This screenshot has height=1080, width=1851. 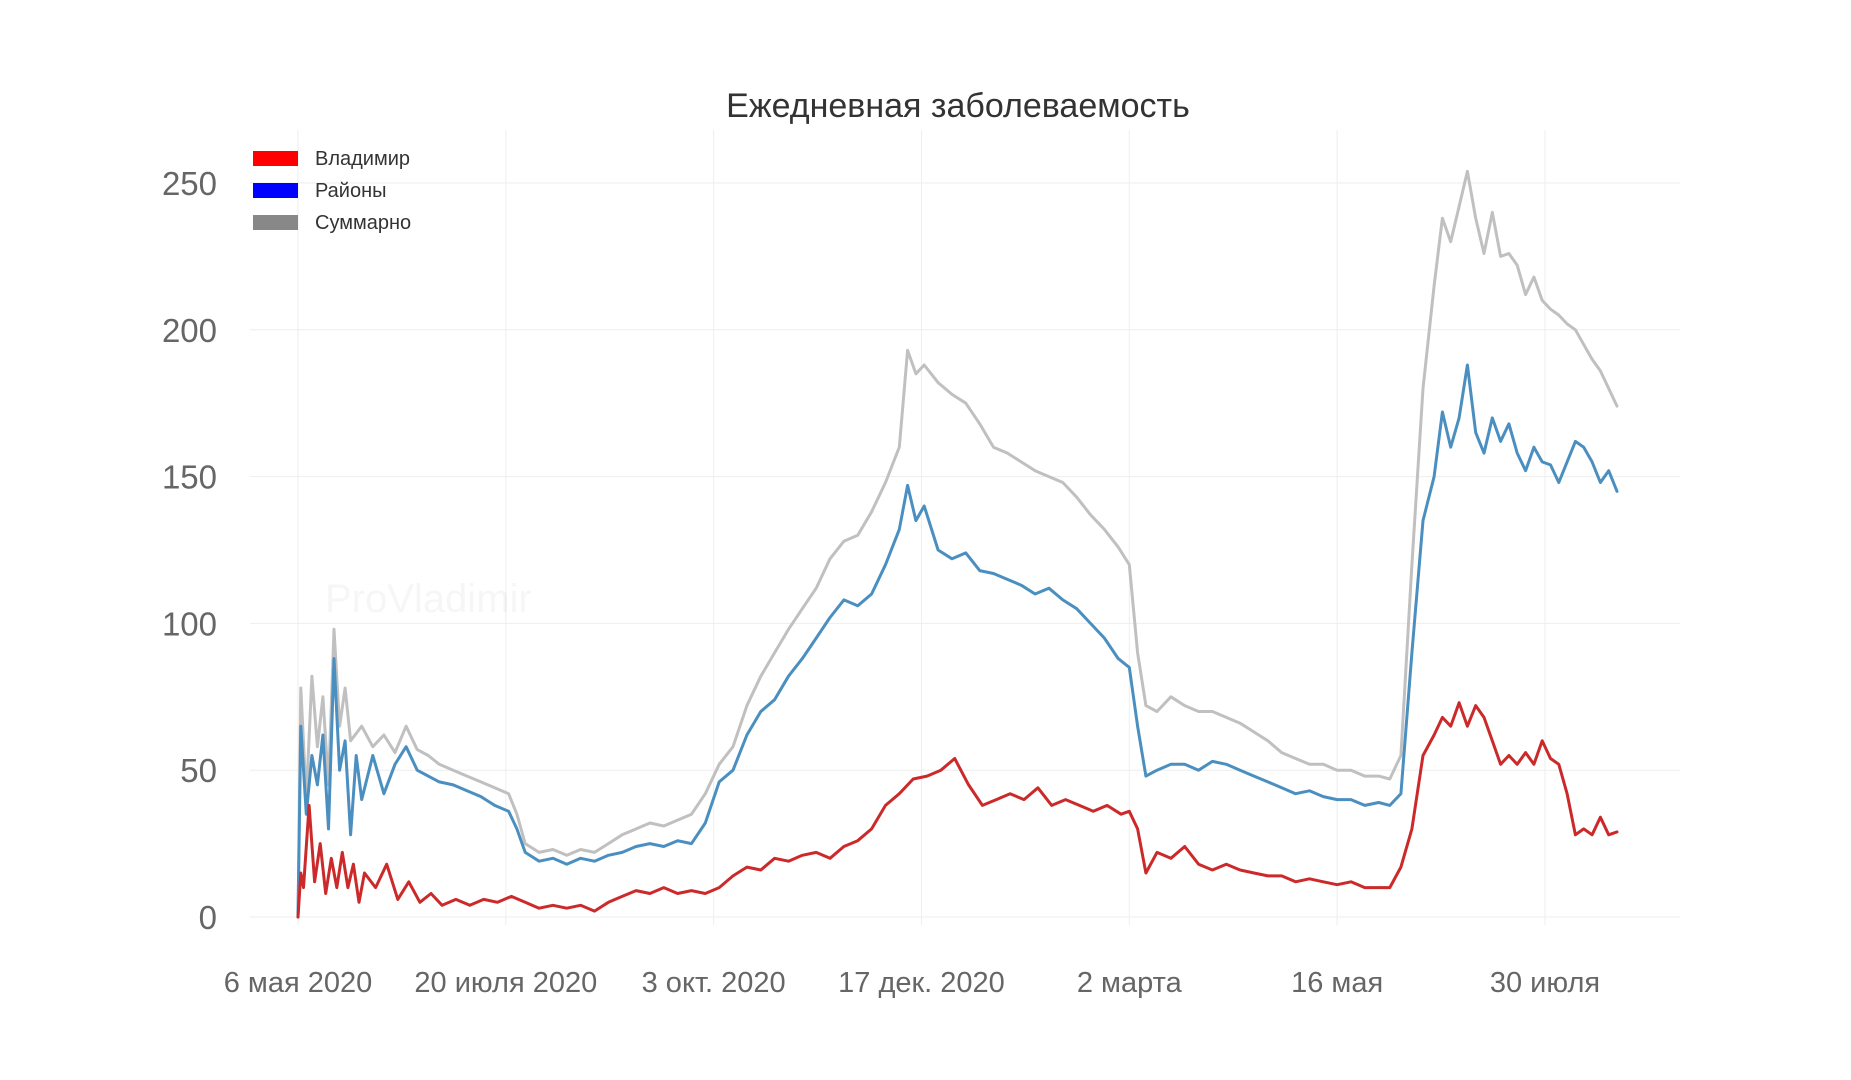 I want to click on legend: Владимир Районы Суммарно, so click(x=332, y=191).